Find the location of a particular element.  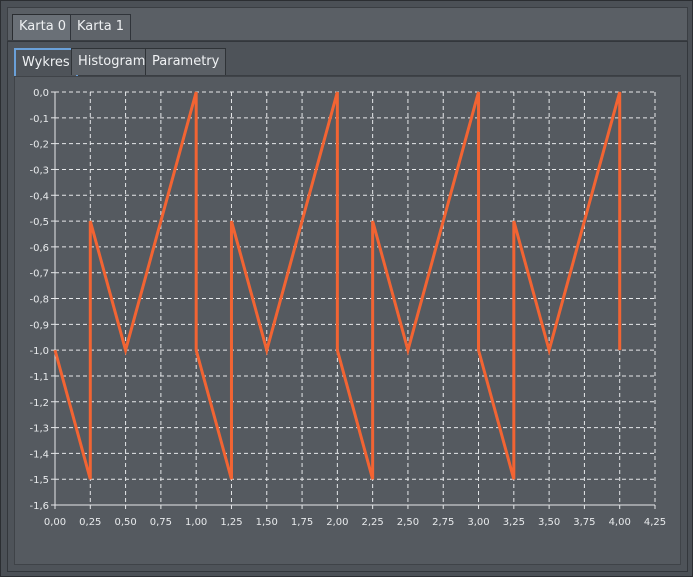

y-tick-label: -1,1 is located at coordinates (39, 377).